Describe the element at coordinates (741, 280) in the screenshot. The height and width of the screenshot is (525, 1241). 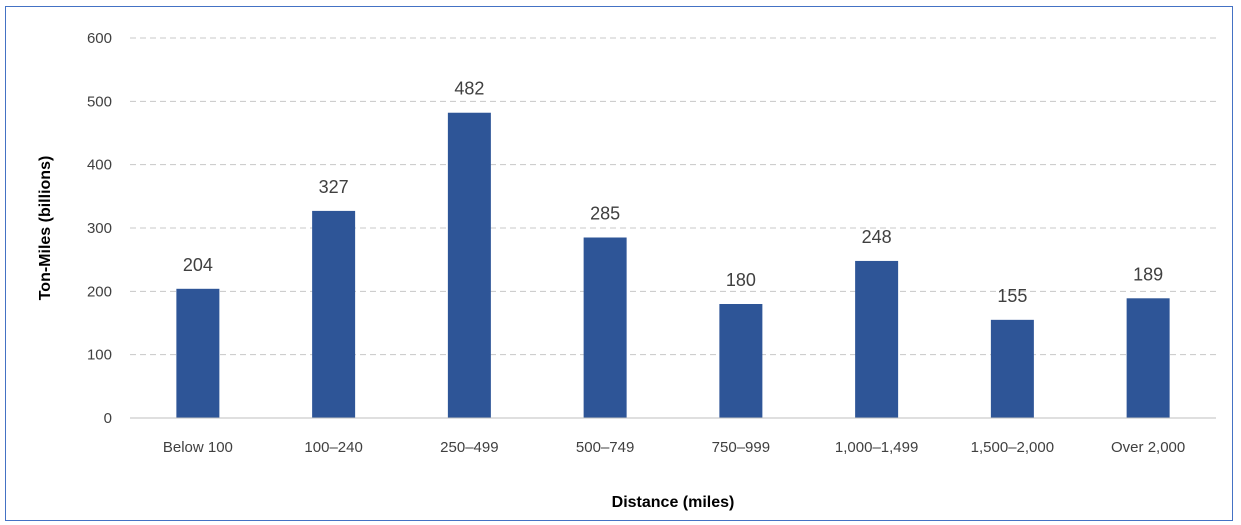
I see `data-label: 180` at that location.